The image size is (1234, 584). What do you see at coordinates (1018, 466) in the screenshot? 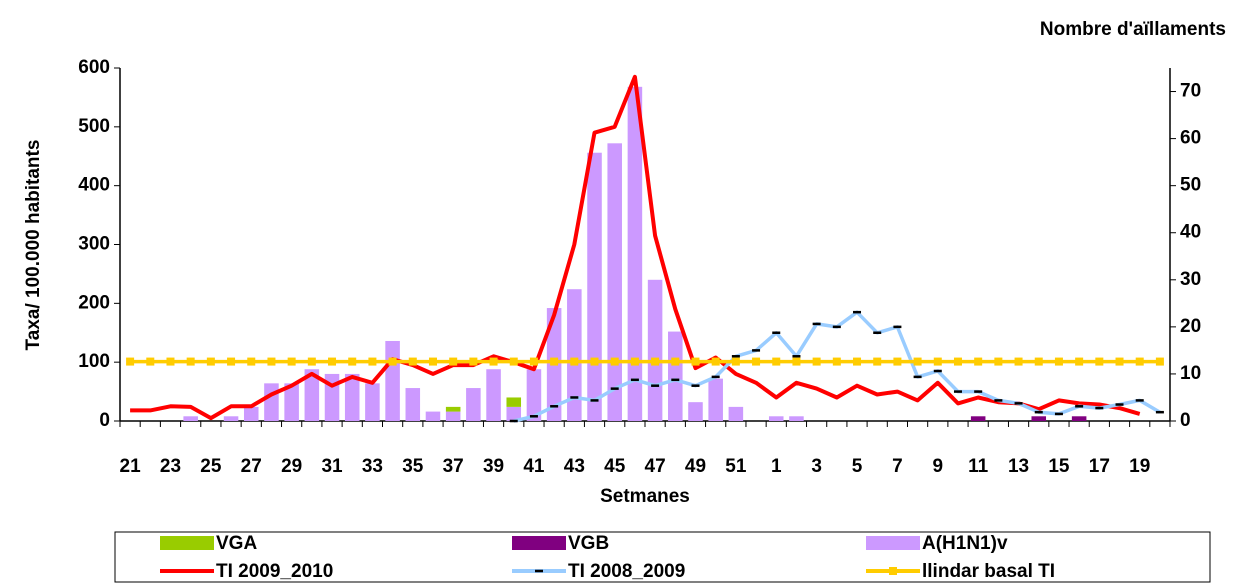
I see `x-tick-label: 13` at bounding box center [1018, 466].